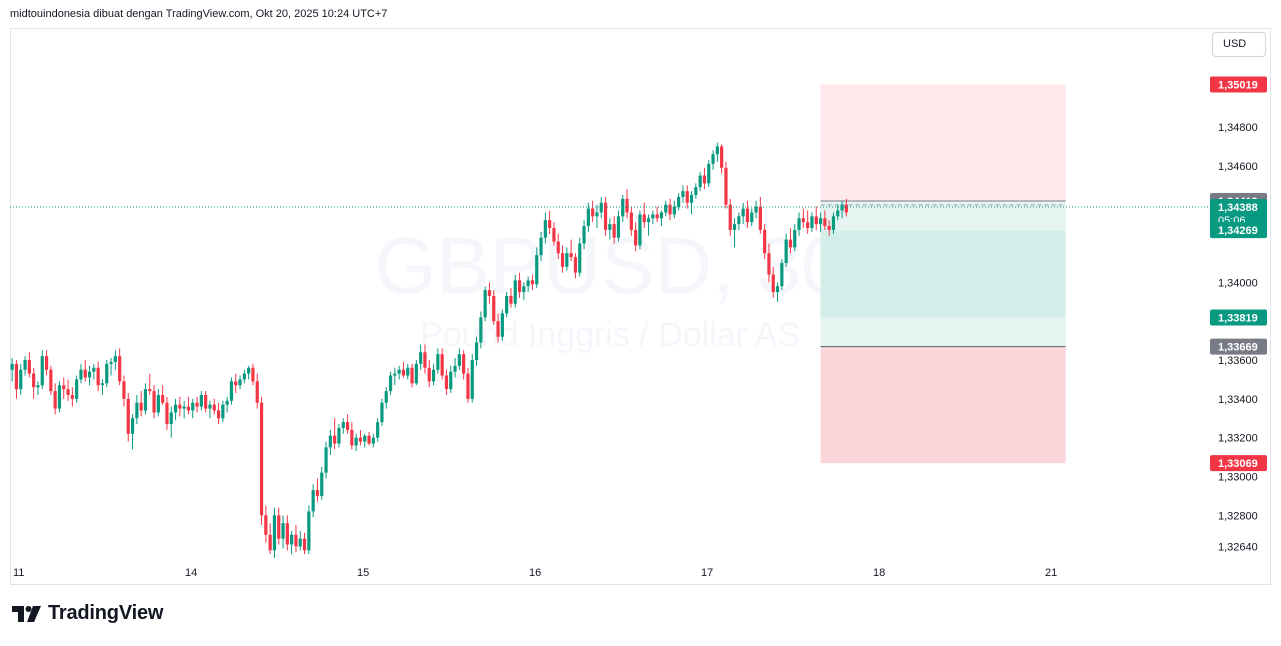  What do you see at coordinates (87, 613) in the screenshot?
I see `tradingview-logo: TradingView` at bounding box center [87, 613].